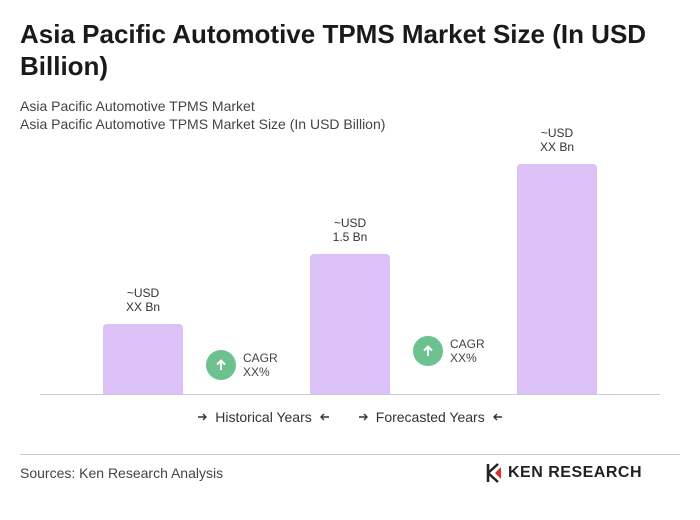 This screenshot has width=700, height=520. I want to click on legend: Historical Years Forecasted Years, so click(350, 417).